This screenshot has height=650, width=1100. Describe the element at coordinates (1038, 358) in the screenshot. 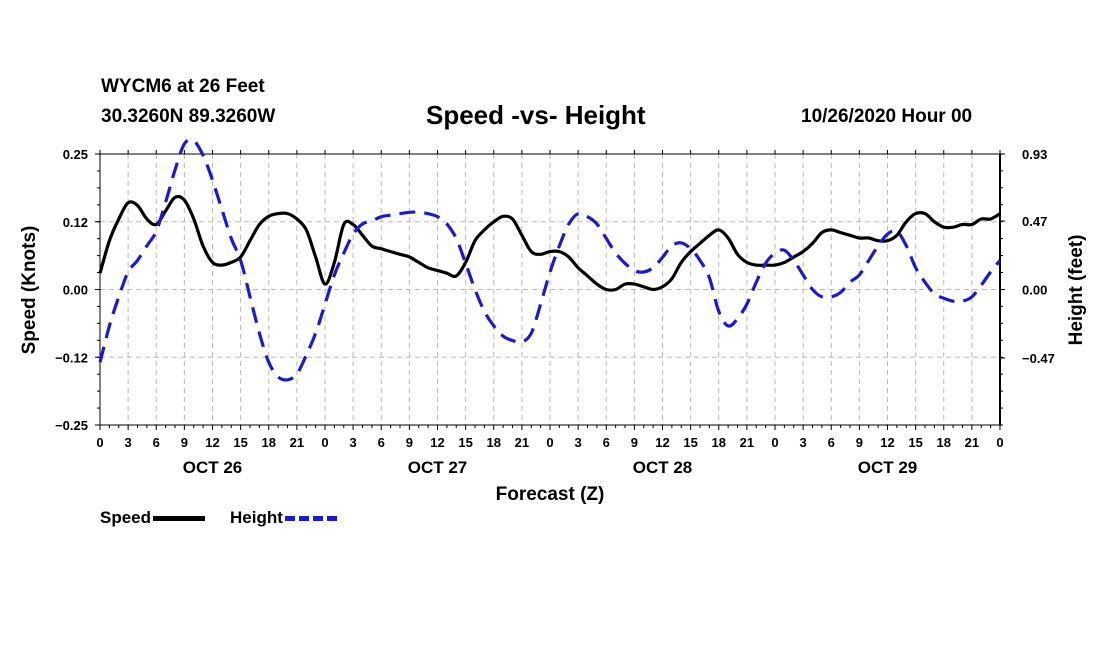

I see `y-right-tick-label: −0.47` at that location.